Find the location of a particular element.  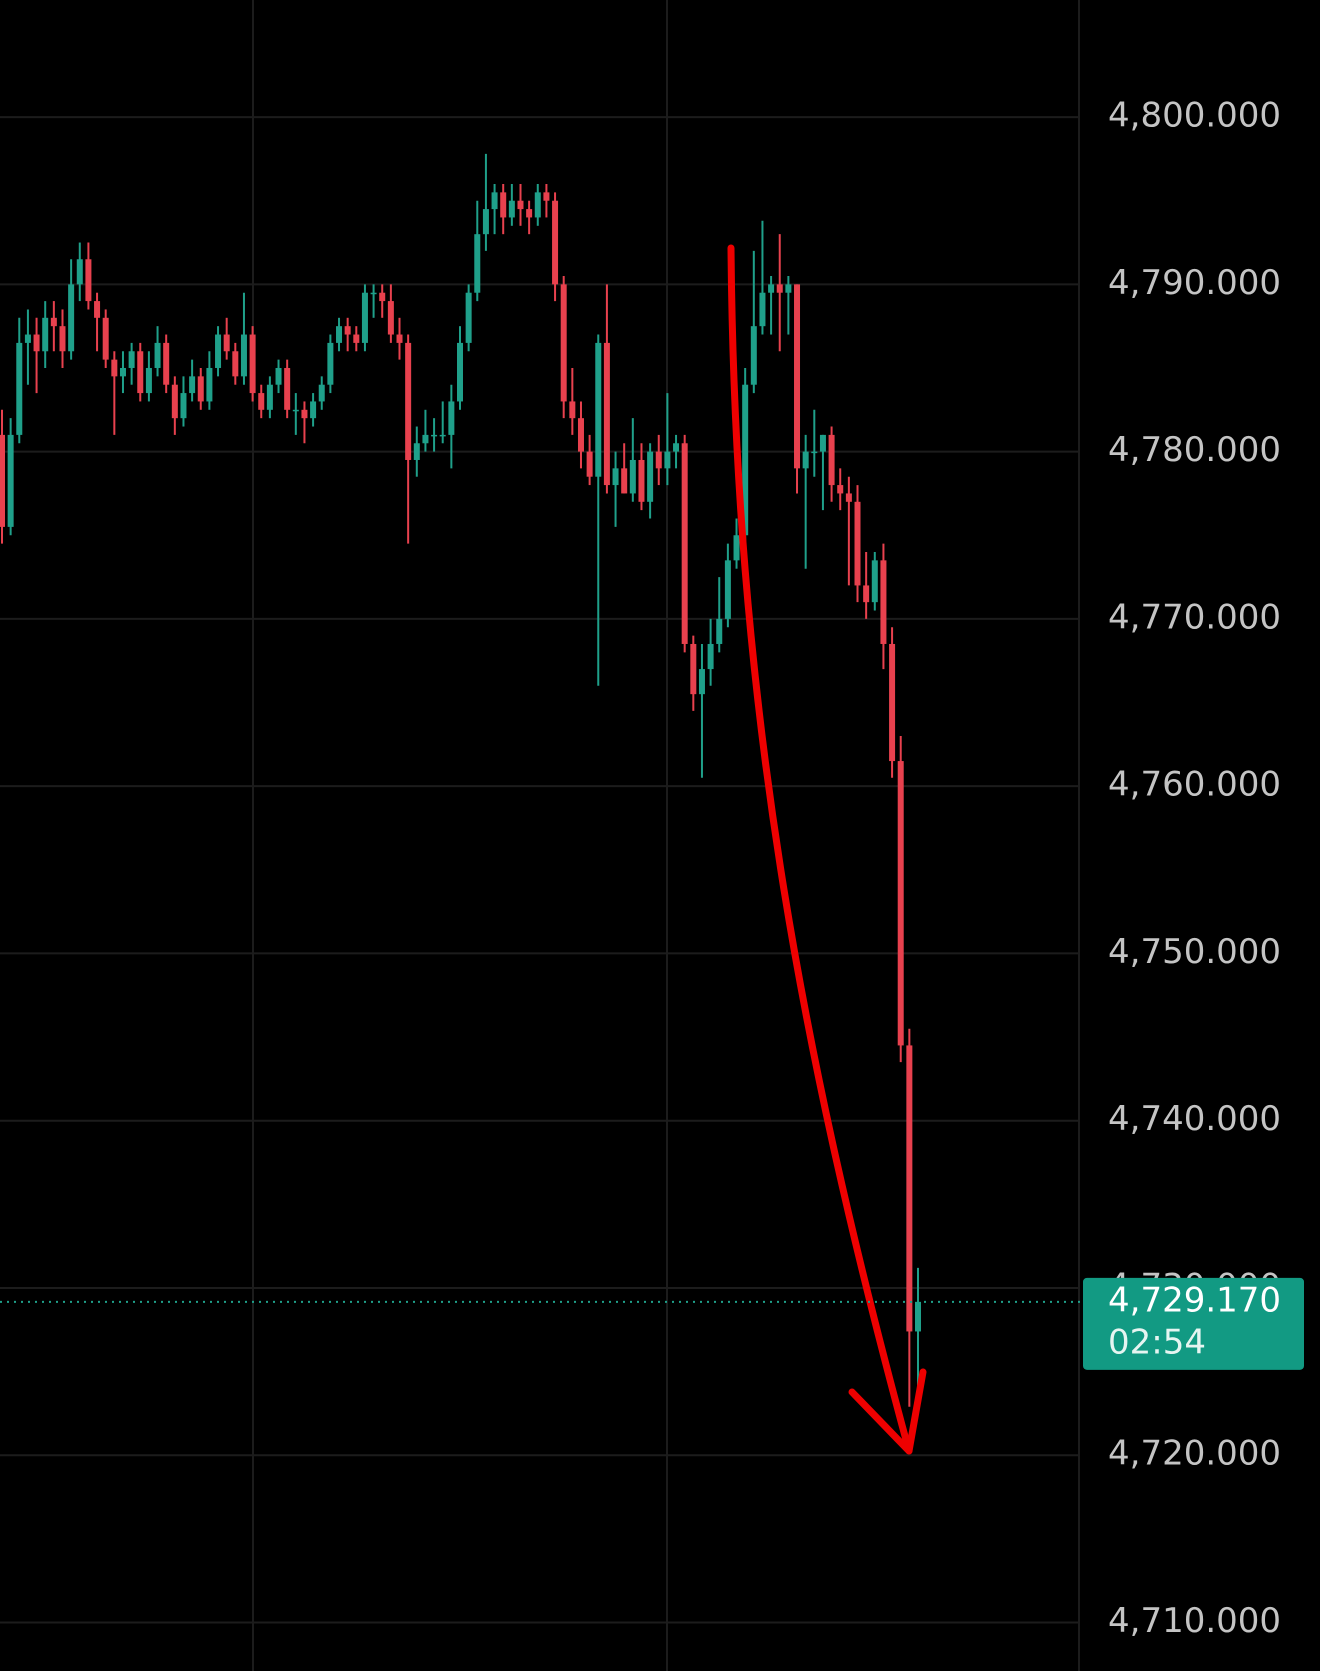

annotation-arrow is located at coordinates (820, 849).